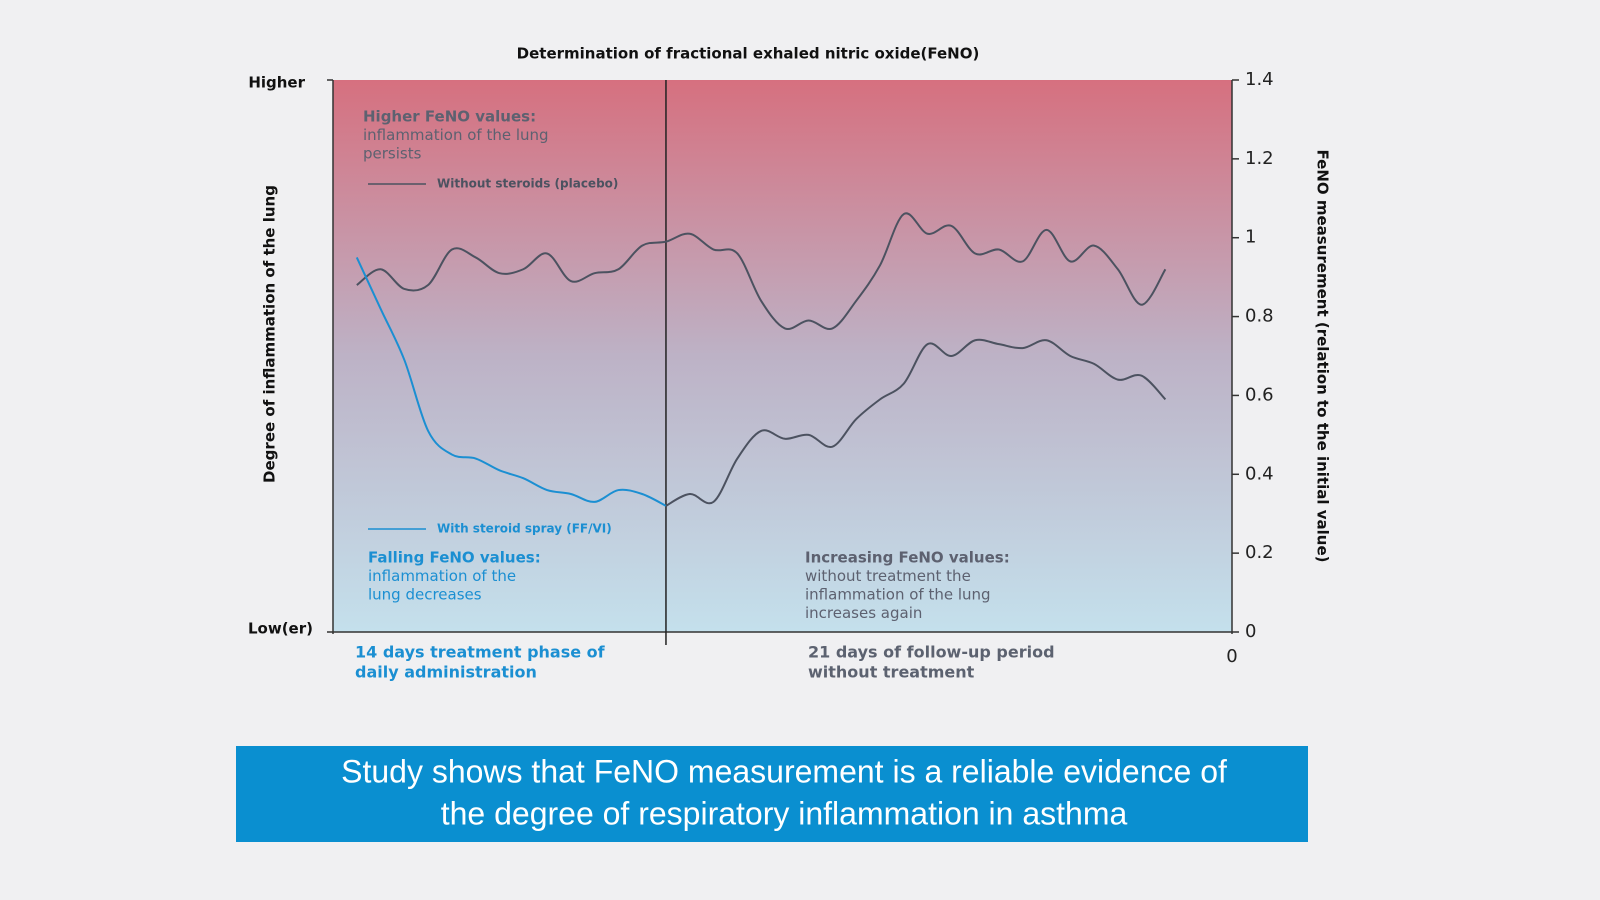  I want to click on y-axis-label: Degree of inflammation of the lung, so click(270, 334).